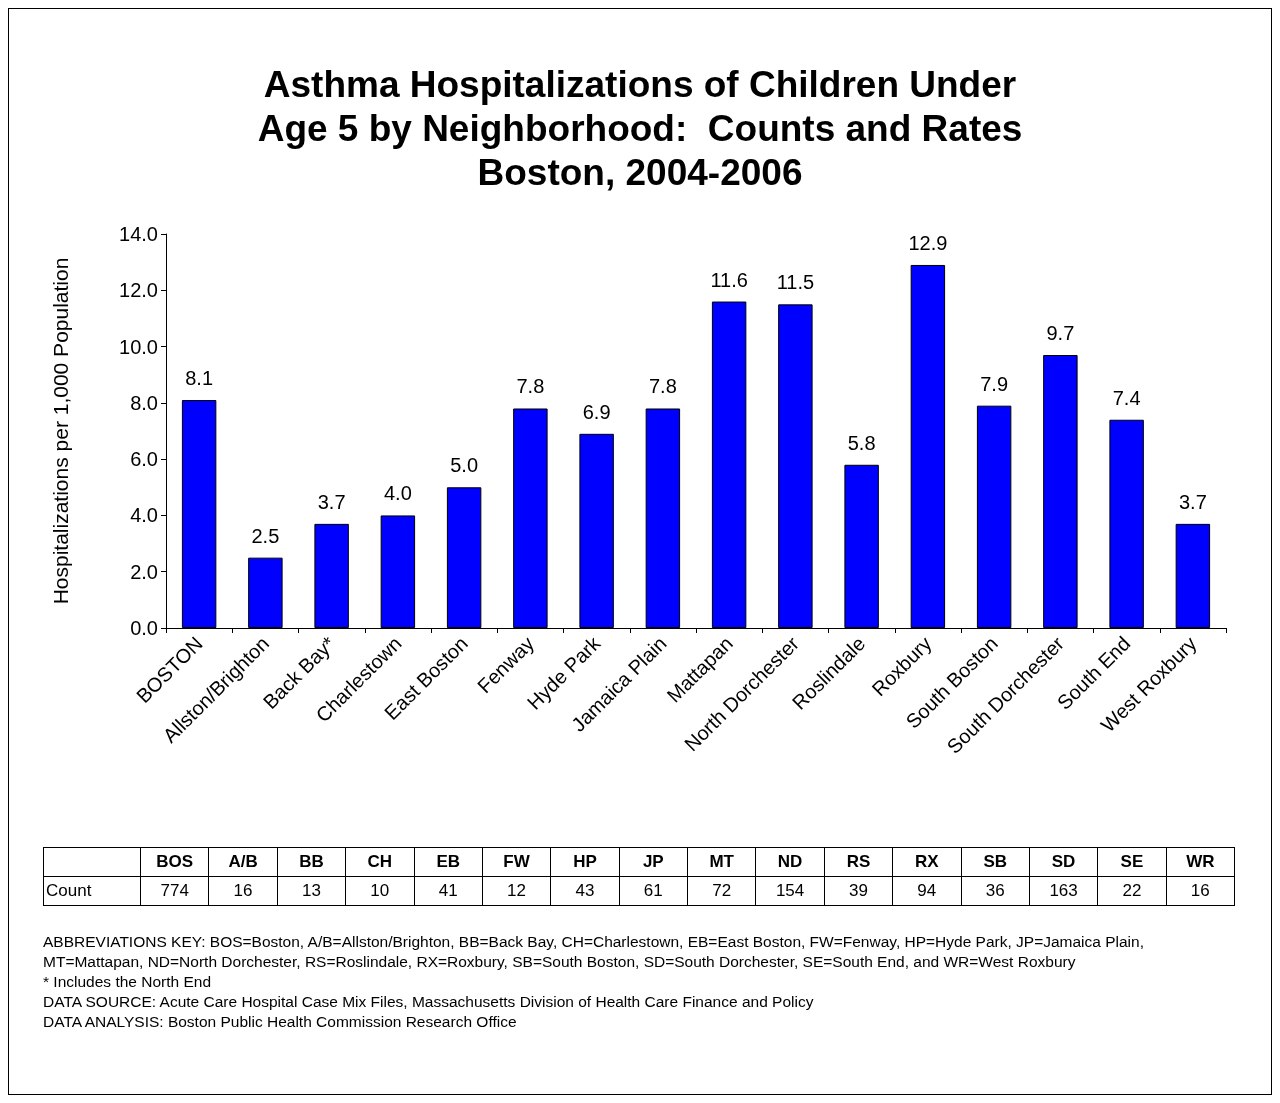 This screenshot has height=1103, width=1280. Describe the element at coordinates (92, 891) in the screenshot. I see `text: Count` at that location.